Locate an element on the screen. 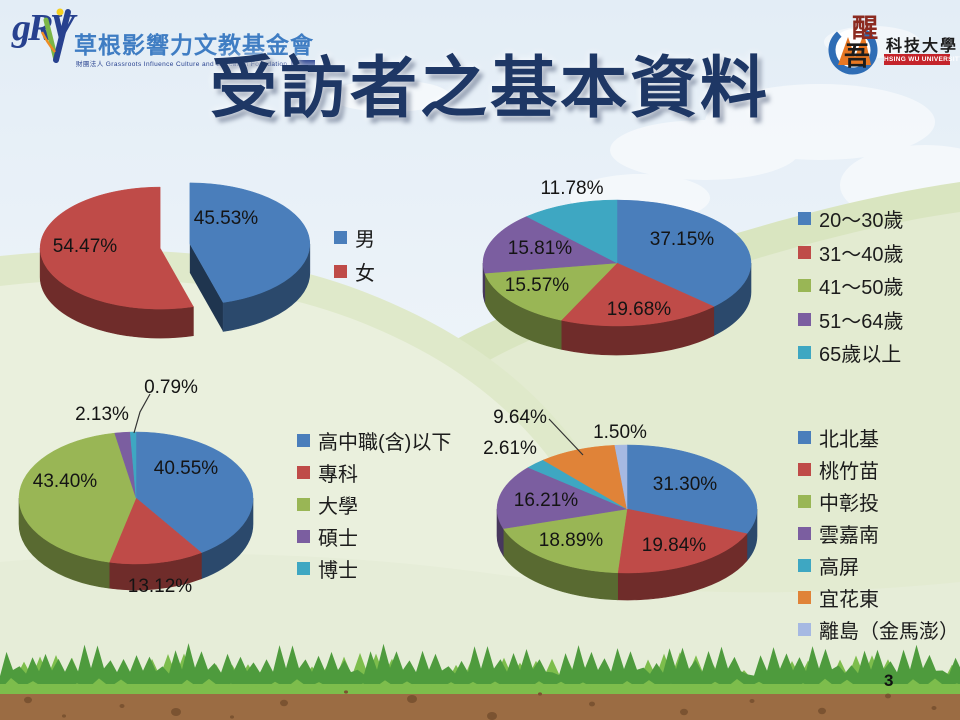 This screenshot has width=960, height=720. pie-region-value-label: 1.50% is located at coordinates (620, 432).